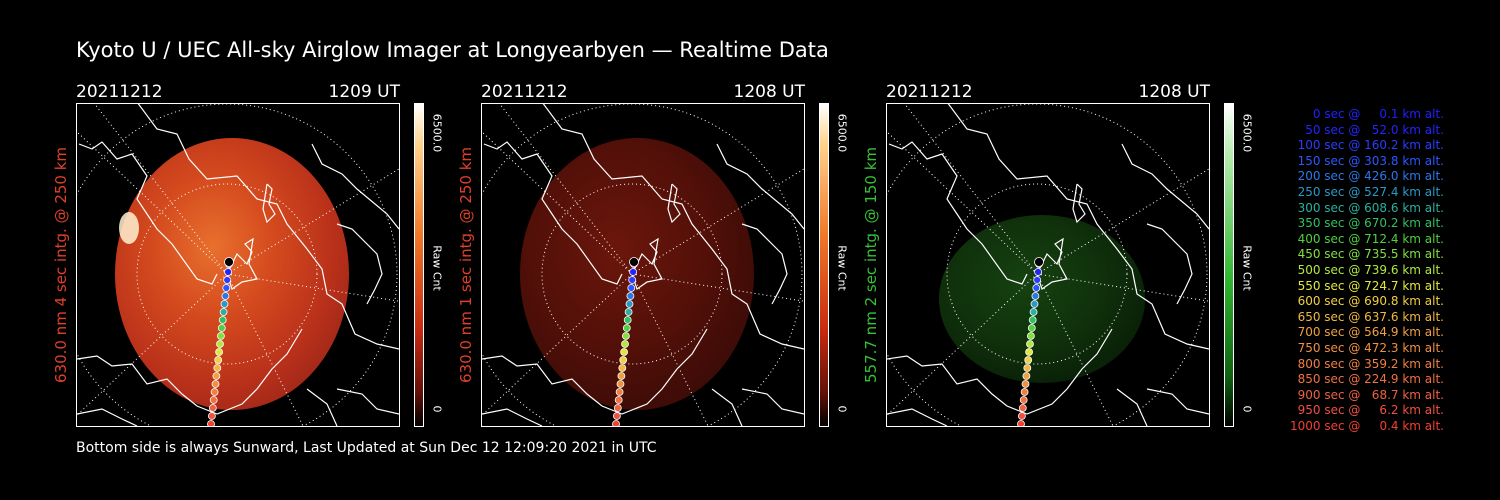 The height and width of the screenshot is (500, 1500). What do you see at coordinates (1370, 129) in the screenshot?
I see `legend-entry: 50 sec @ 52.0 km alt.` at bounding box center [1370, 129].